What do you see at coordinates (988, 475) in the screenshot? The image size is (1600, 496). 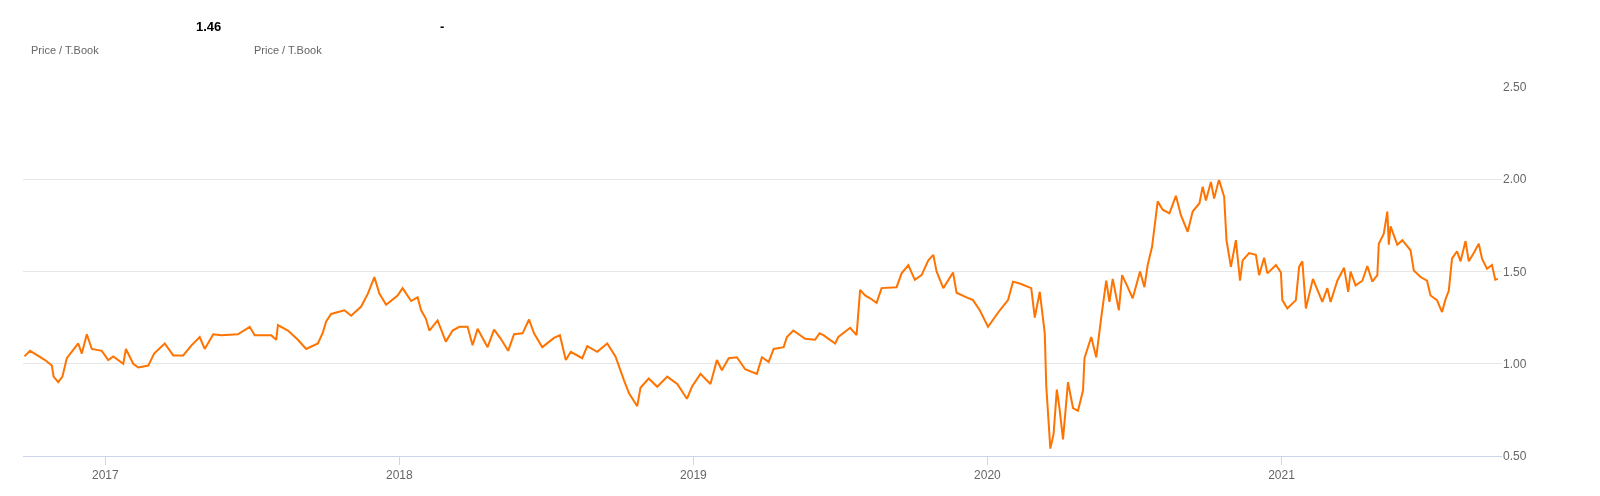 I see `x-tick-label: 2020` at bounding box center [988, 475].